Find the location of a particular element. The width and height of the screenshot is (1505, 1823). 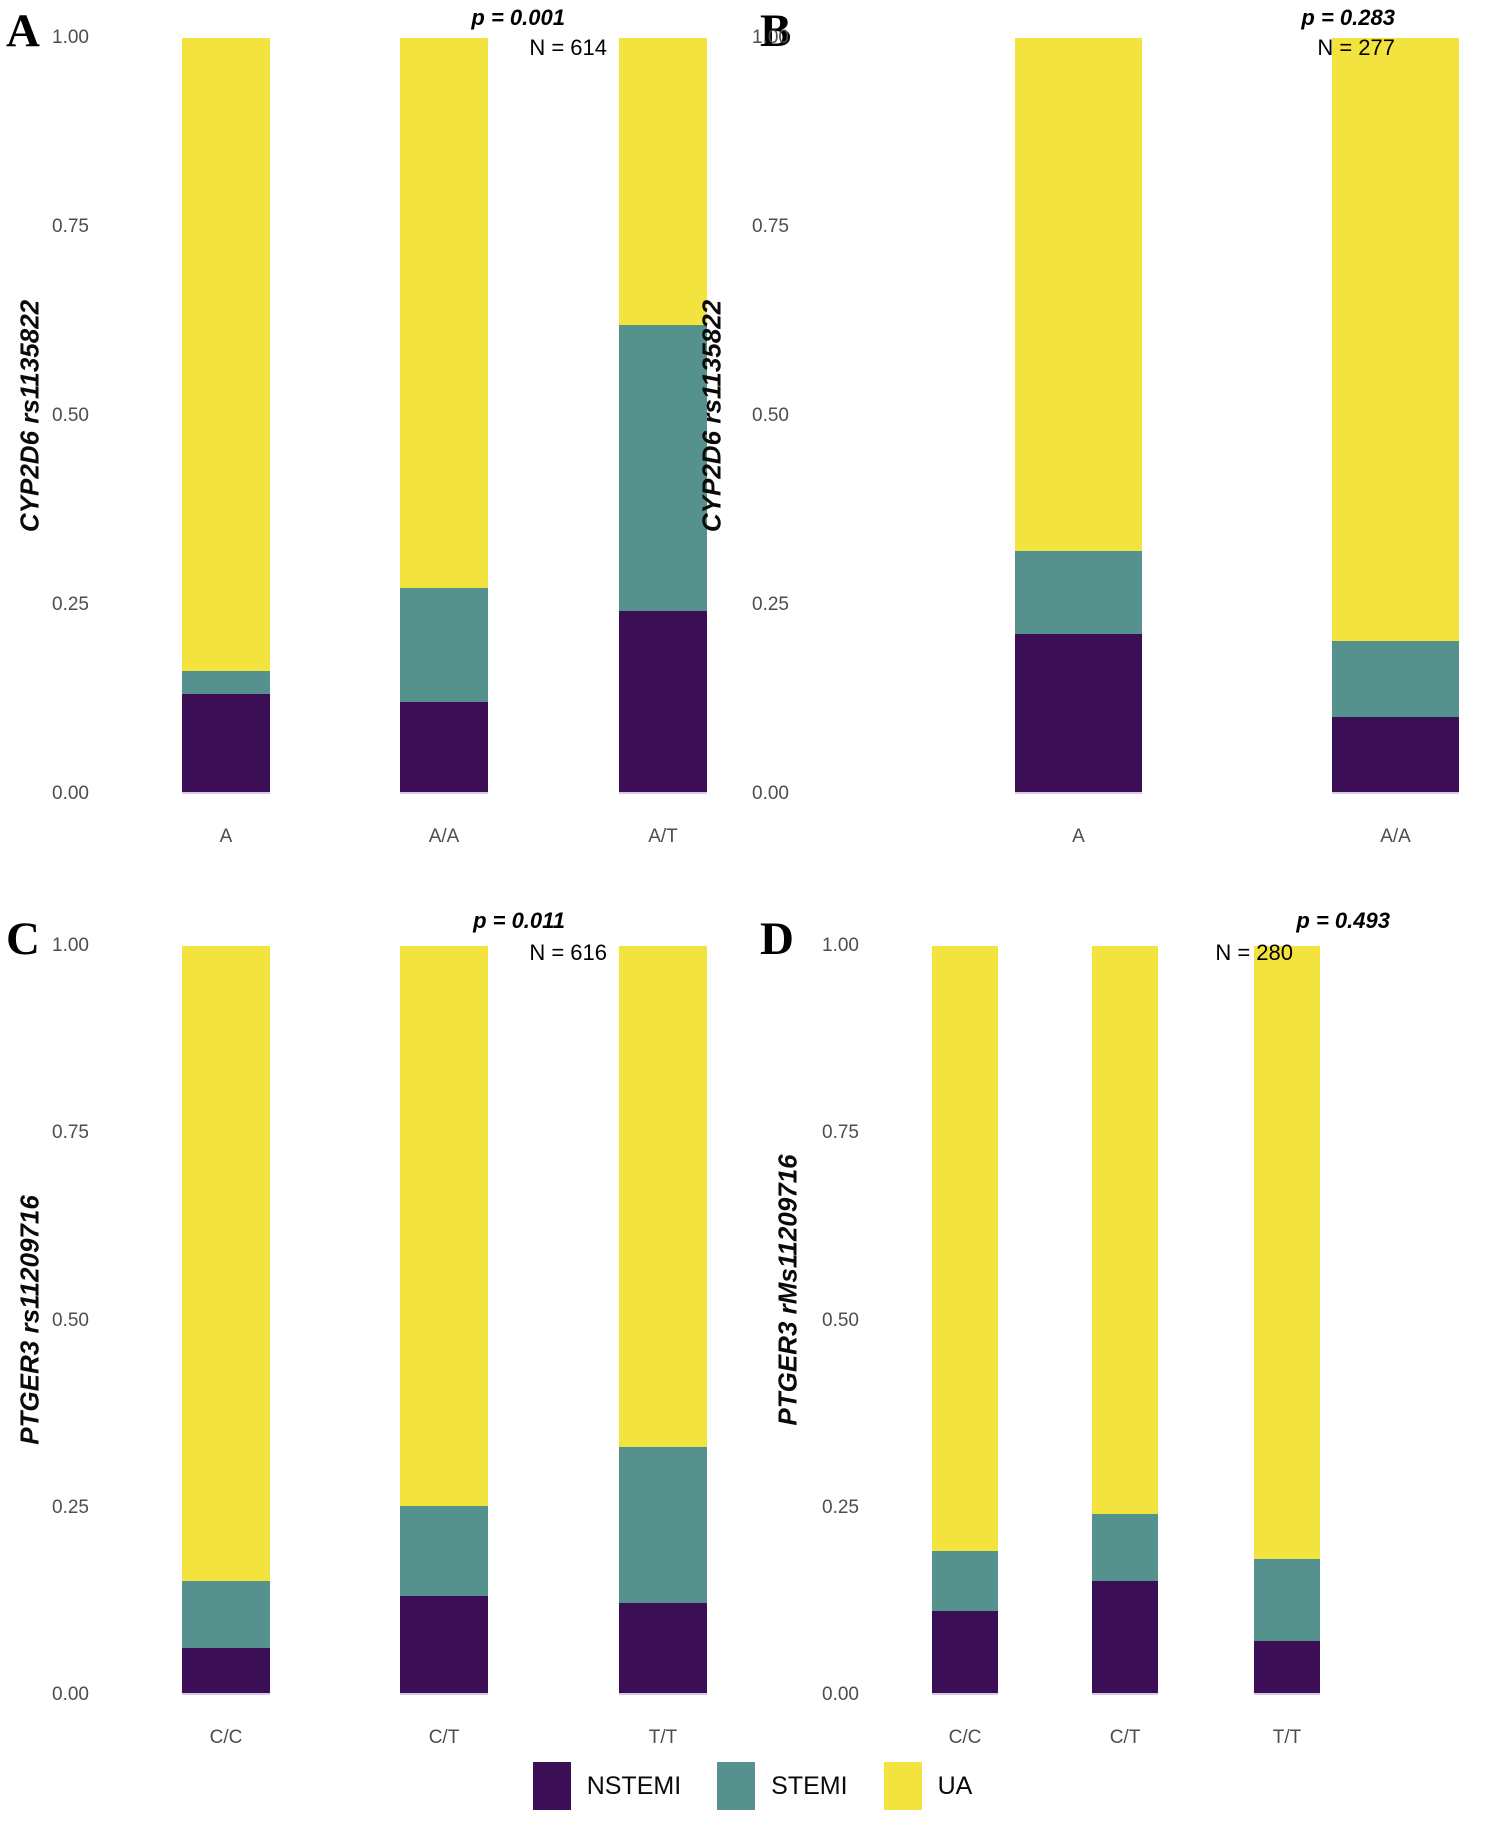

legend-item-nstemi: NSTEMI is located at coordinates (607, 1786).